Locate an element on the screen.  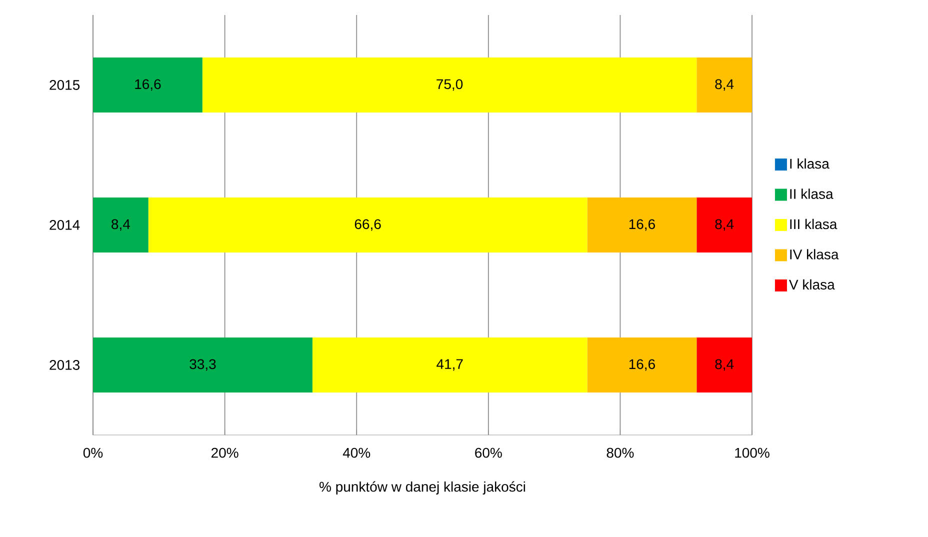
x-axis-title: % punktów w danej klasie jakości is located at coordinates (423, 488).